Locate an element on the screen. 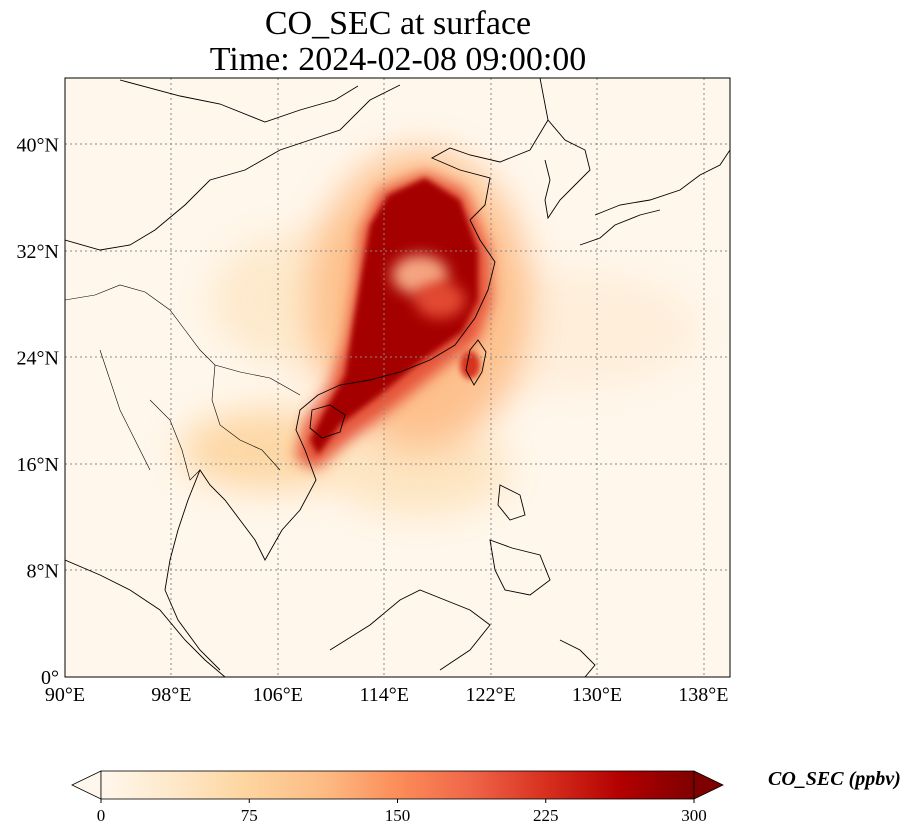 The height and width of the screenshot is (836, 916). longitude-tick-label: 122°E is located at coordinates (490, 695).